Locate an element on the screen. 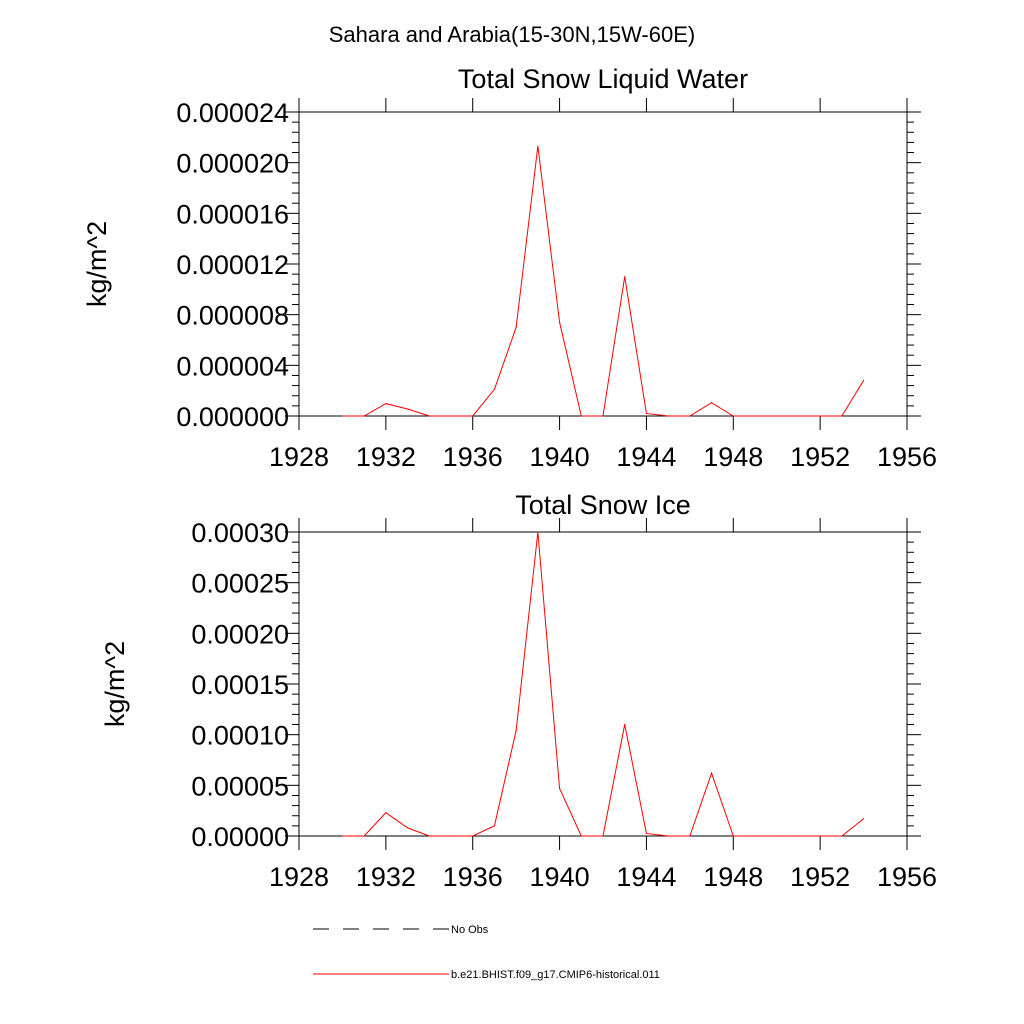 The height and width of the screenshot is (1024, 1024). panel-title: Total Snow Ice is located at coordinates (603, 505).